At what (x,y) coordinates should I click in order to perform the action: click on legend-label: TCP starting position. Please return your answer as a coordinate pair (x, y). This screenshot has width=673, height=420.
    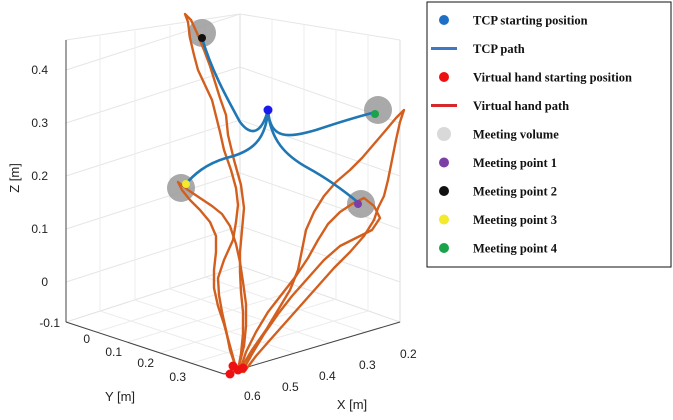
    Looking at the image, I should click on (530, 21).